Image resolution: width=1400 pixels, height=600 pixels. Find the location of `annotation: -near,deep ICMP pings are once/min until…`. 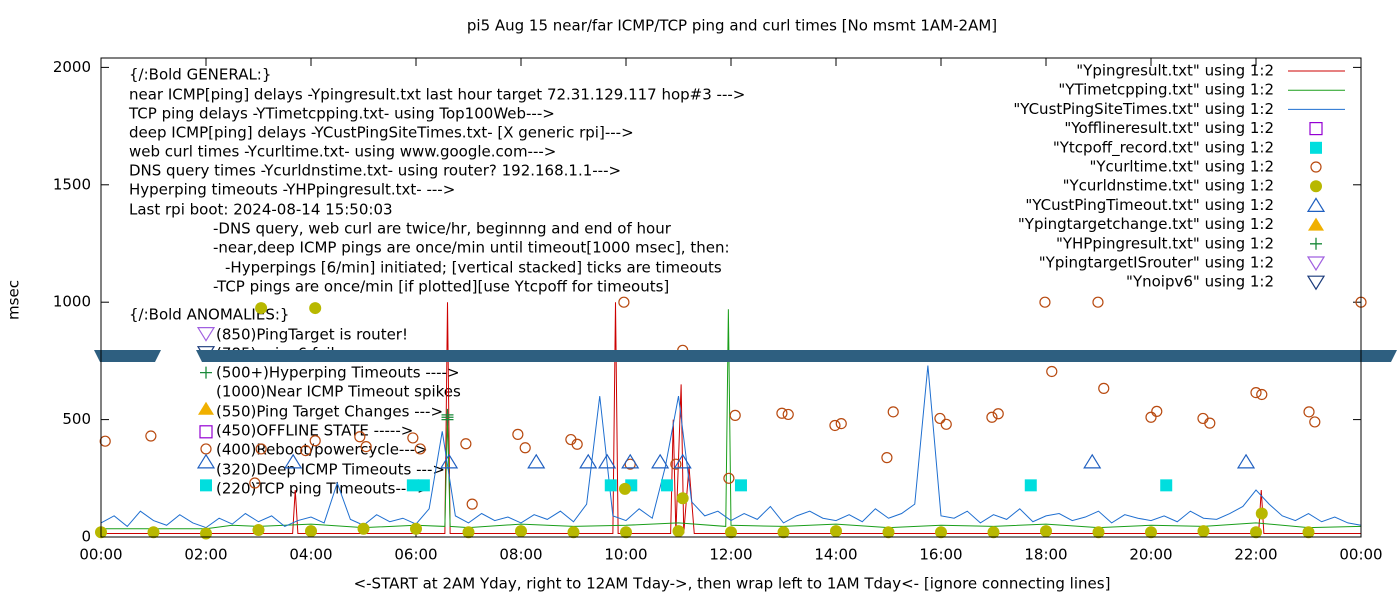

annotation: -near,deep ICMP pings are once/min until… is located at coordinates (471, 248).